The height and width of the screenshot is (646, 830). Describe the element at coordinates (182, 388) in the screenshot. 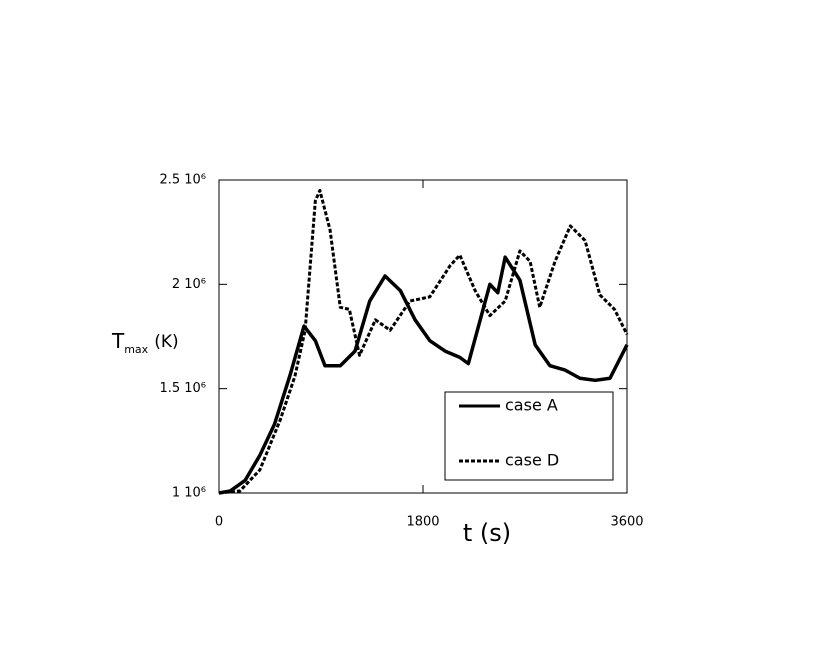

I see `y-tick-label: 1.5 10⁶` at that location.